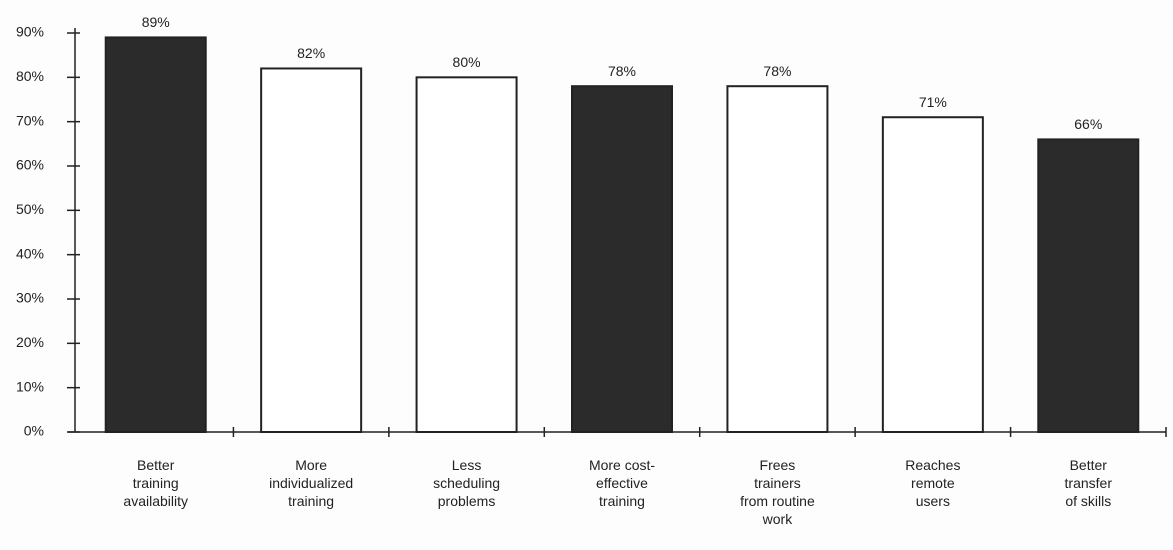 The image size is (1173, 550). Describe the element at coordinates (622, 483) in the screenshot. I see `x-tick-label: More cost- effective training` at that location.